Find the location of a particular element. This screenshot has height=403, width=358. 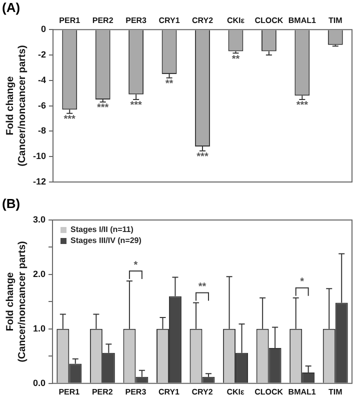

y-tick-label: -2 is located at coordinates (42, 54).